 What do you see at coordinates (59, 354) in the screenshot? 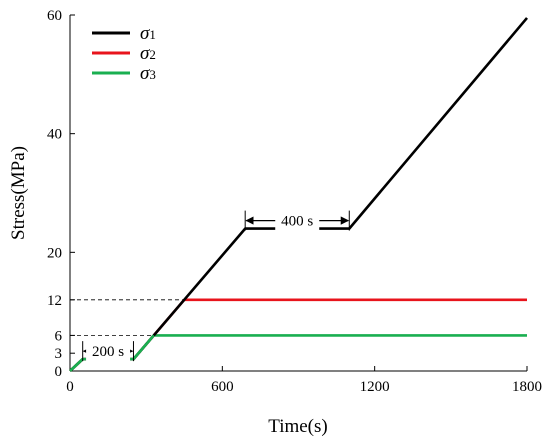
I see `y-tick-label: 3` at bounding box center [59, 354].